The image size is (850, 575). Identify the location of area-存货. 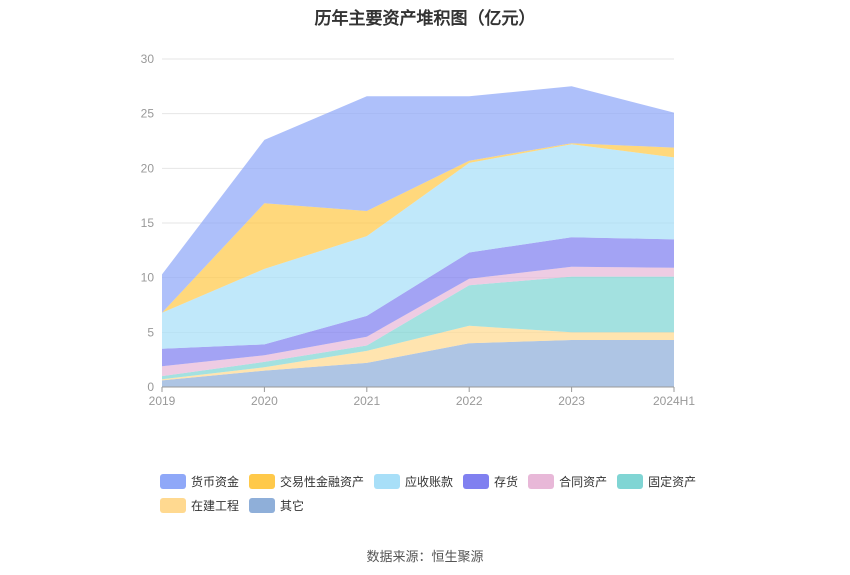
(418, 302).